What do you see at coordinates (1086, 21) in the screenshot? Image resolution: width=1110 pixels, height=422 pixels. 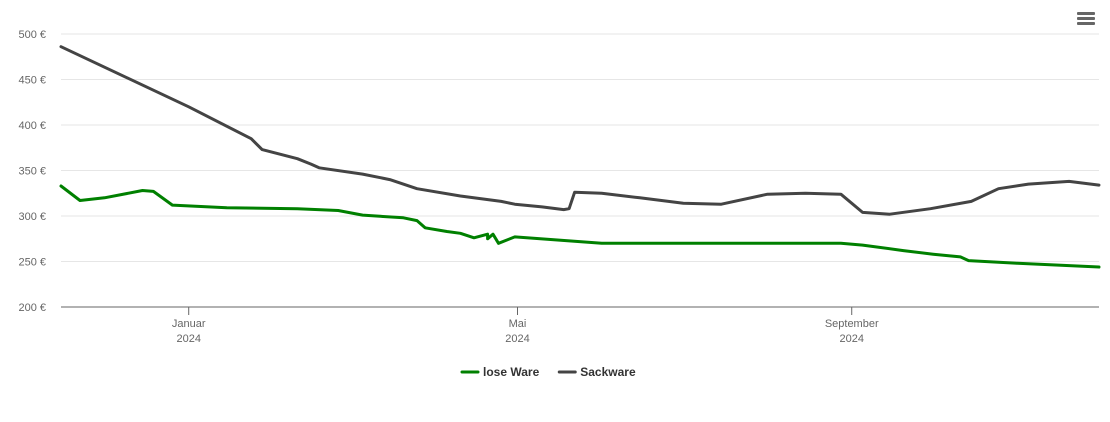 I see `chart-menu-button` at bounding box center [1086, 21].